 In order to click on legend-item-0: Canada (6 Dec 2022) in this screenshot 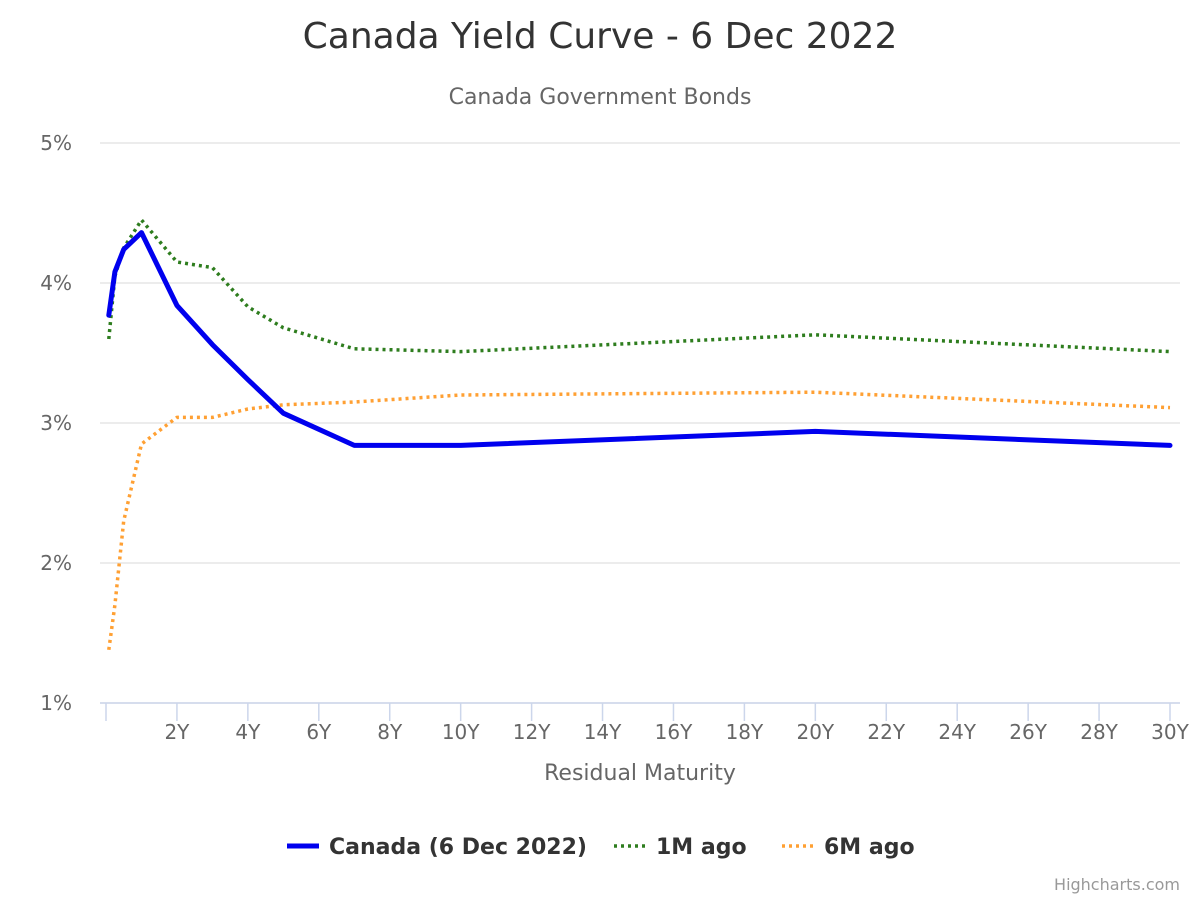, I will do `click(437, 847)`.